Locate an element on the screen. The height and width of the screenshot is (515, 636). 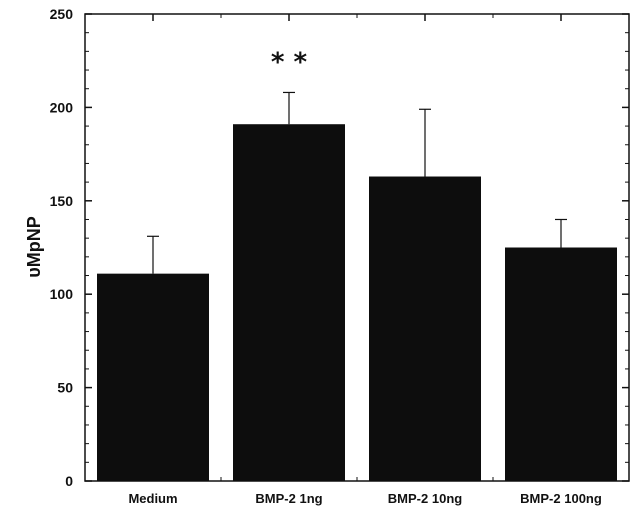
significance-annotation: * * is located at coordinates (289, 62).